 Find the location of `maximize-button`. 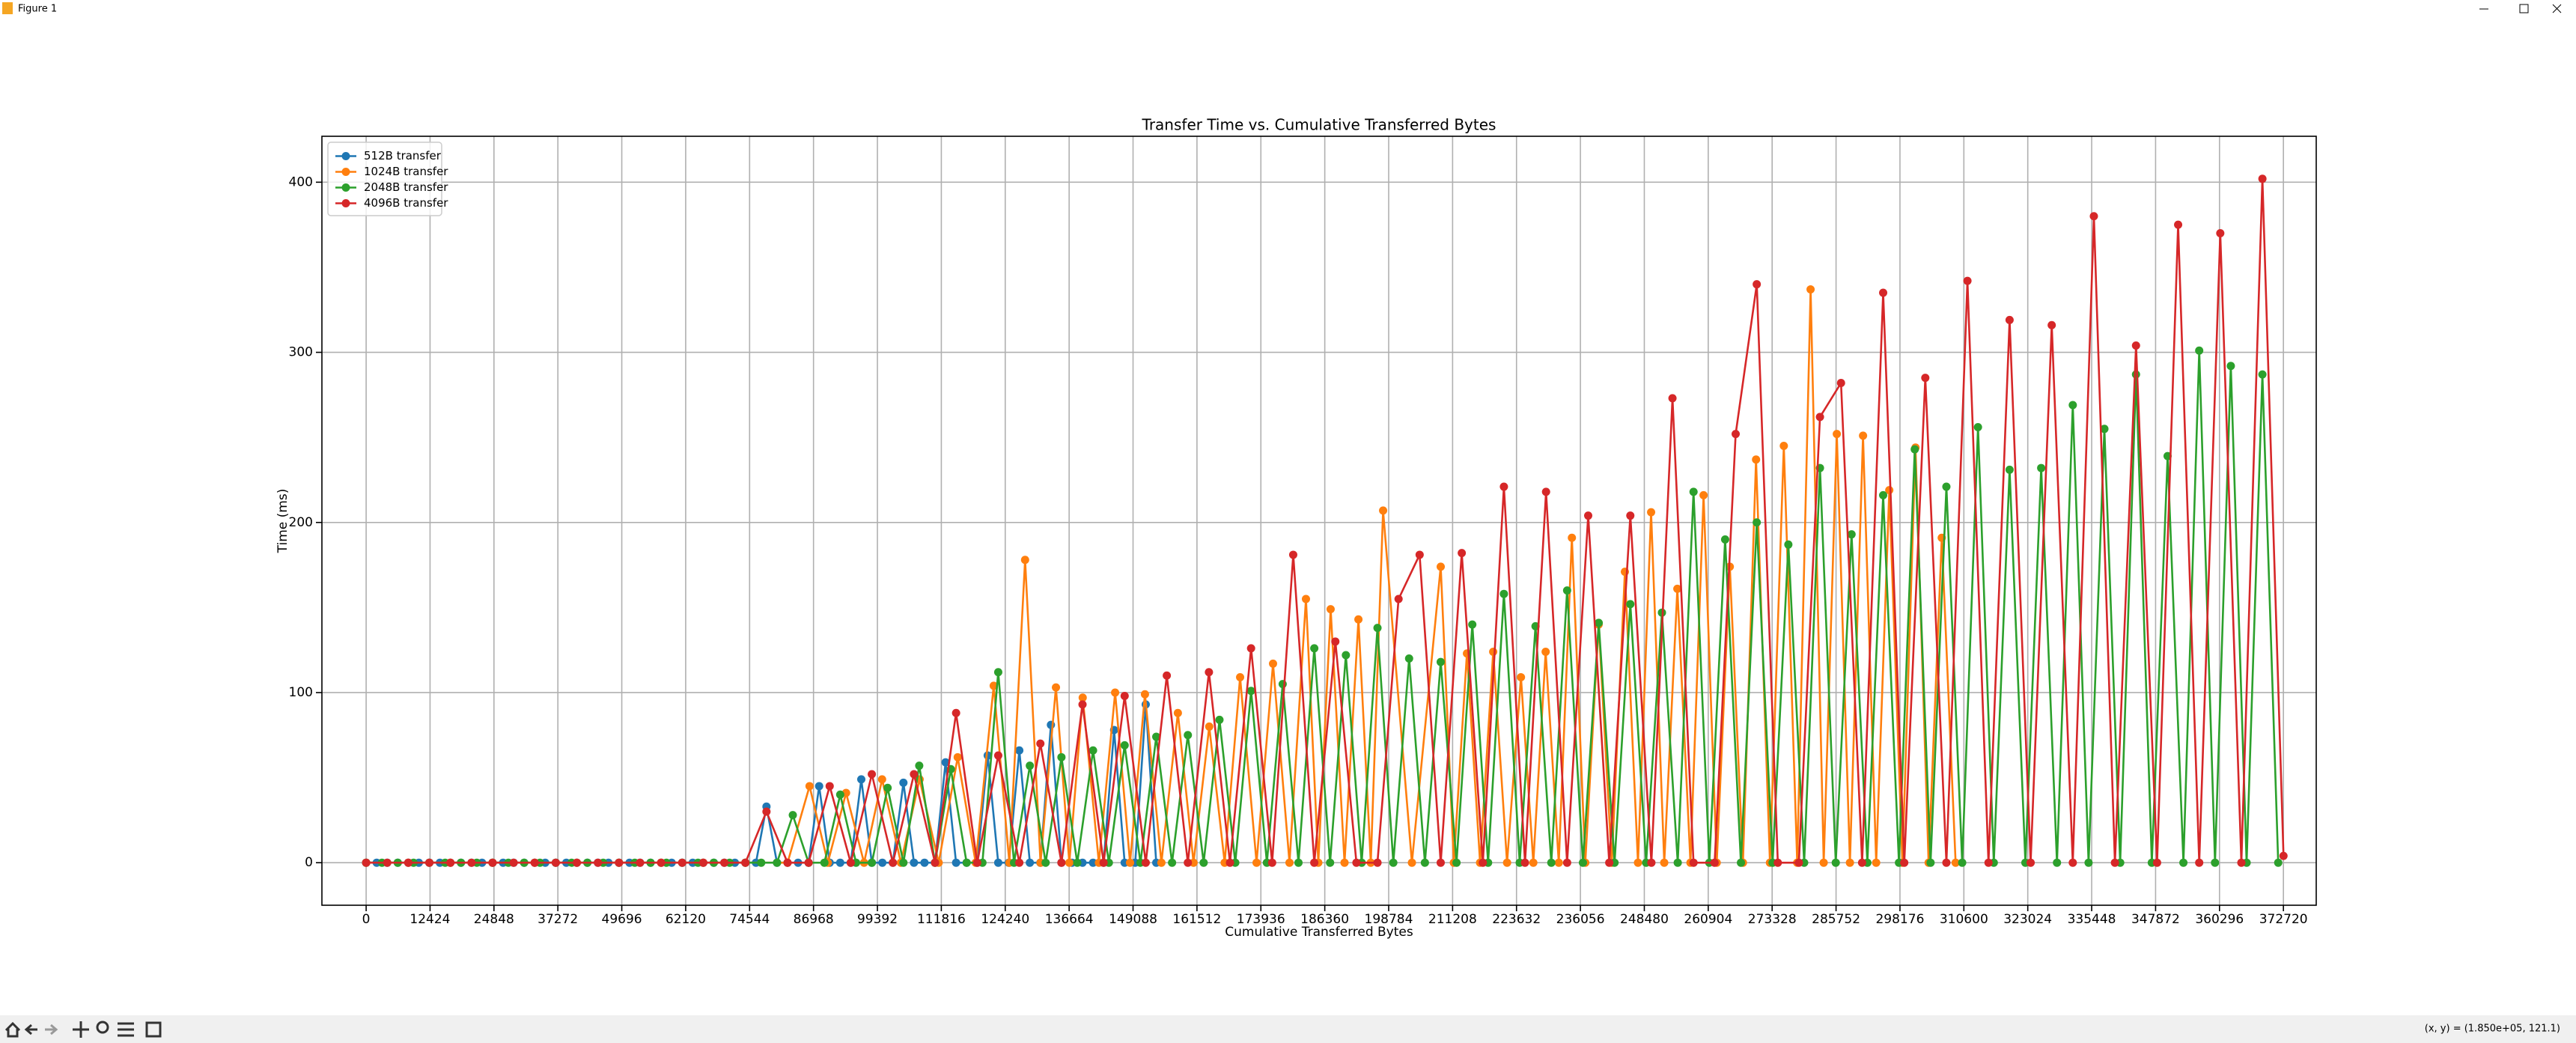

maximize-button is located at coordinates (2524, 8).